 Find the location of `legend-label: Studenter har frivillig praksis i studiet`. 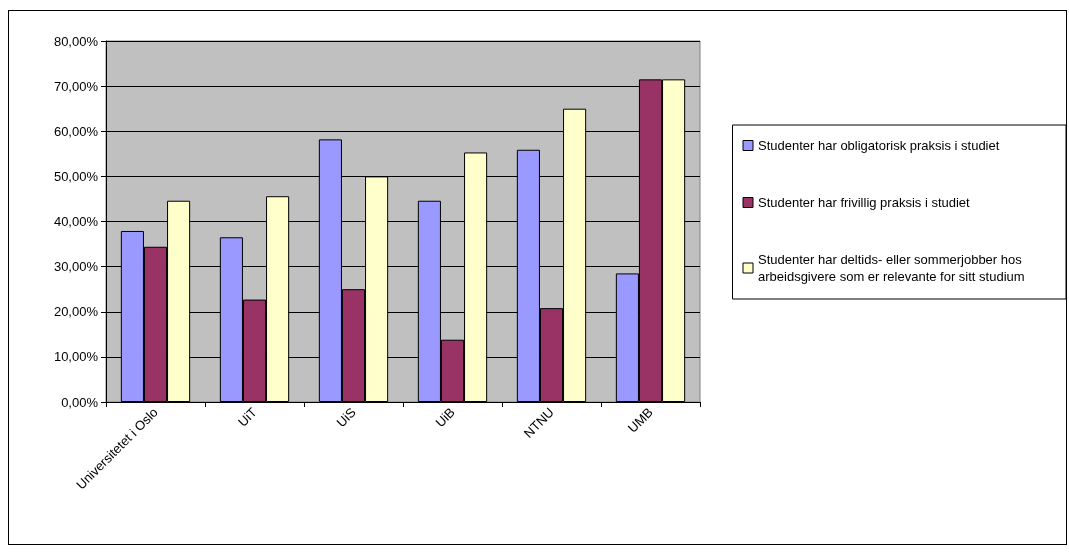

legend-label: Studenter har frivillig praksis i studiet is located at coordinates (864, 202).